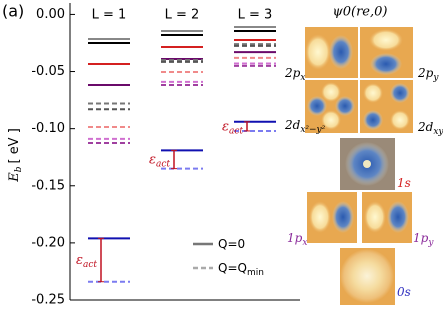 The width and height of the screenshot is (443, 309). Describe the element at coordinates (232, 268) in the screenshot. I see `legend-label-main: Q=Q` at that location.